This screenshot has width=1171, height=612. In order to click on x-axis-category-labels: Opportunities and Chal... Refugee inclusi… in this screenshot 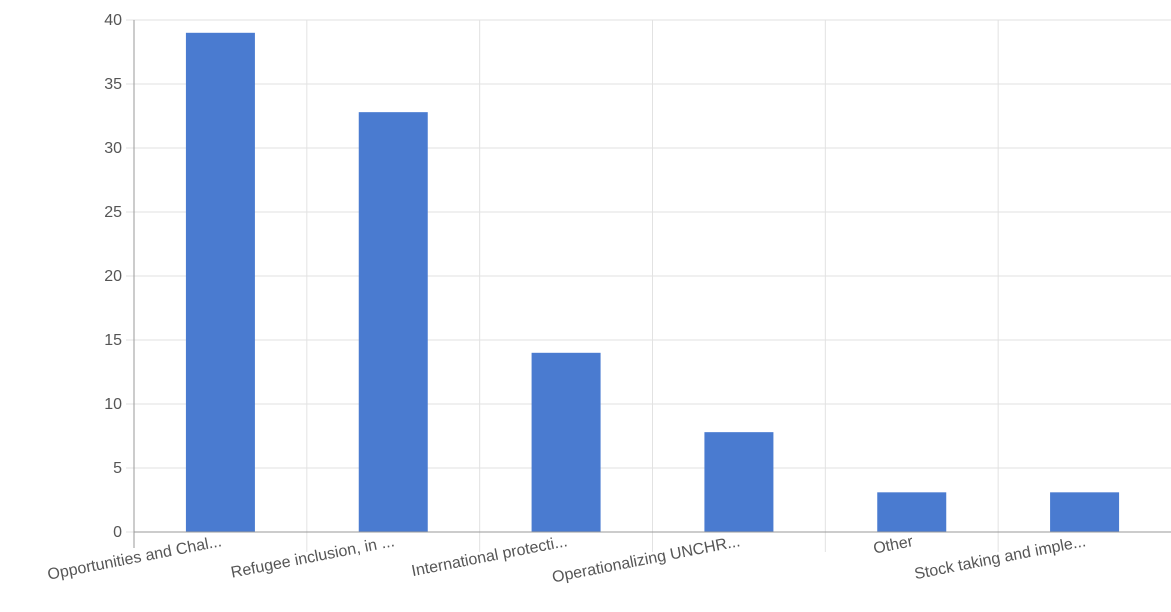, I will do `click(566, 559)`.